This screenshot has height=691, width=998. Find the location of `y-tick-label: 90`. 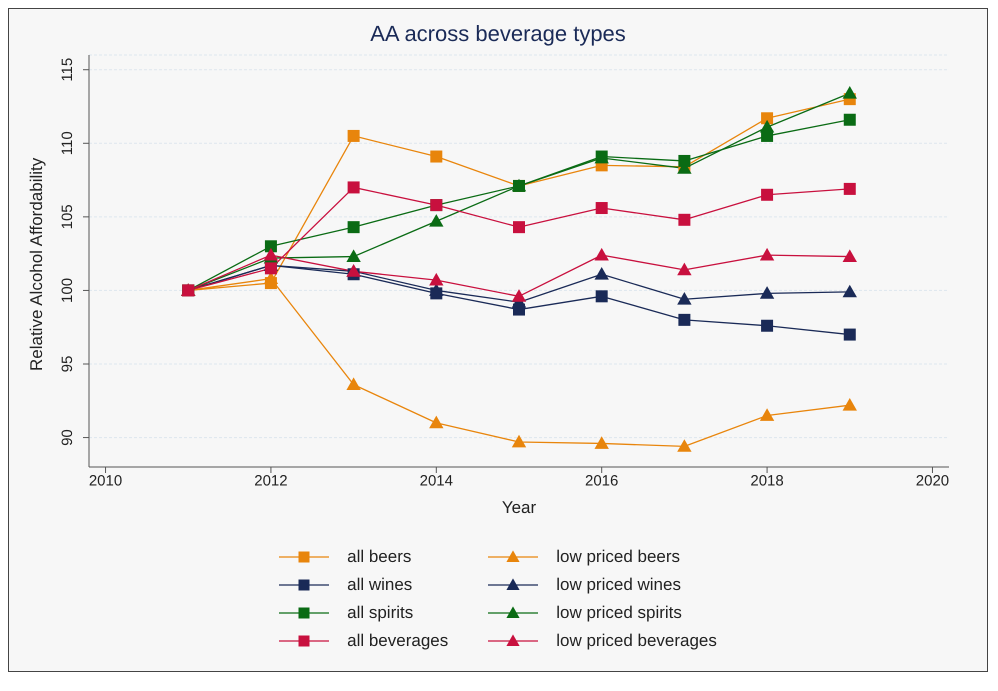

y-tick-label: 90 is located at coordinates (67, 437).